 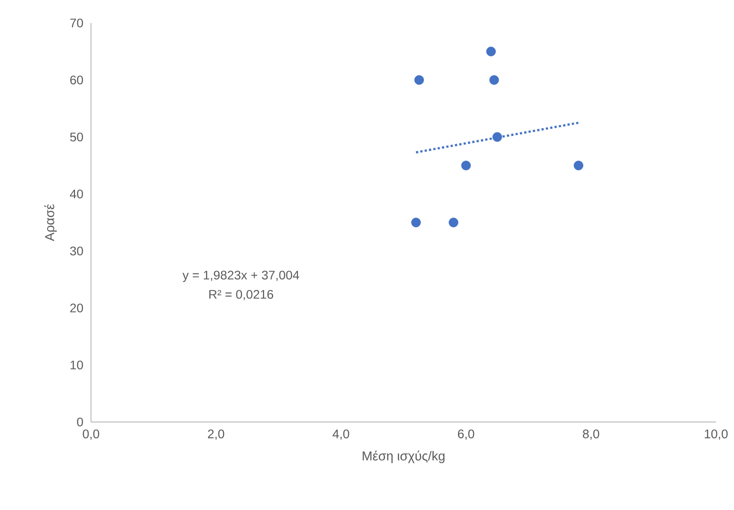 What do you see at coordinates (466, 435) in the screenshot?
I see `x-tick-label: 6,0` at bounding box center [466, 435].